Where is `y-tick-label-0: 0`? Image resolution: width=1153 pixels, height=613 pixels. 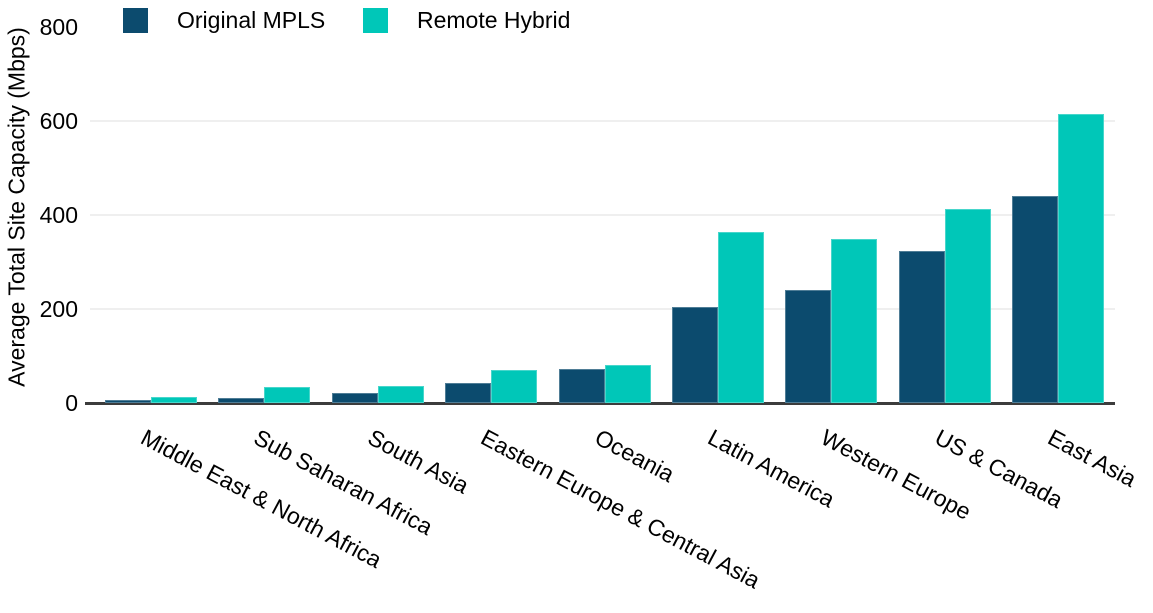 y-tick-label-0: 0 is located at coordinates (71, 403).